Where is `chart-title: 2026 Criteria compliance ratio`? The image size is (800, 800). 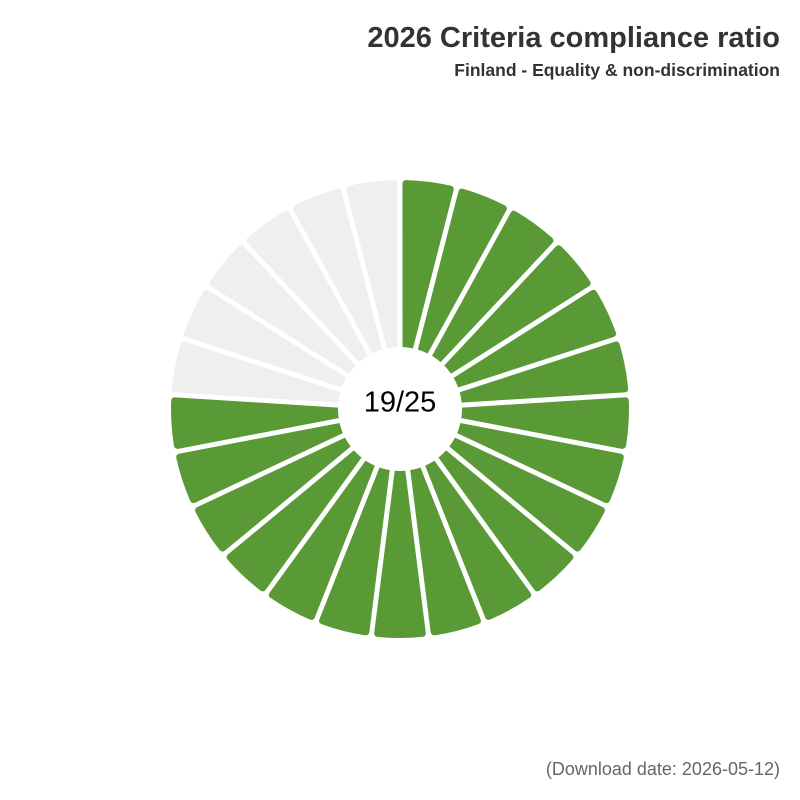
chart-title: 2026 Criteria compliance ratio is located at coordinates (573, 38).